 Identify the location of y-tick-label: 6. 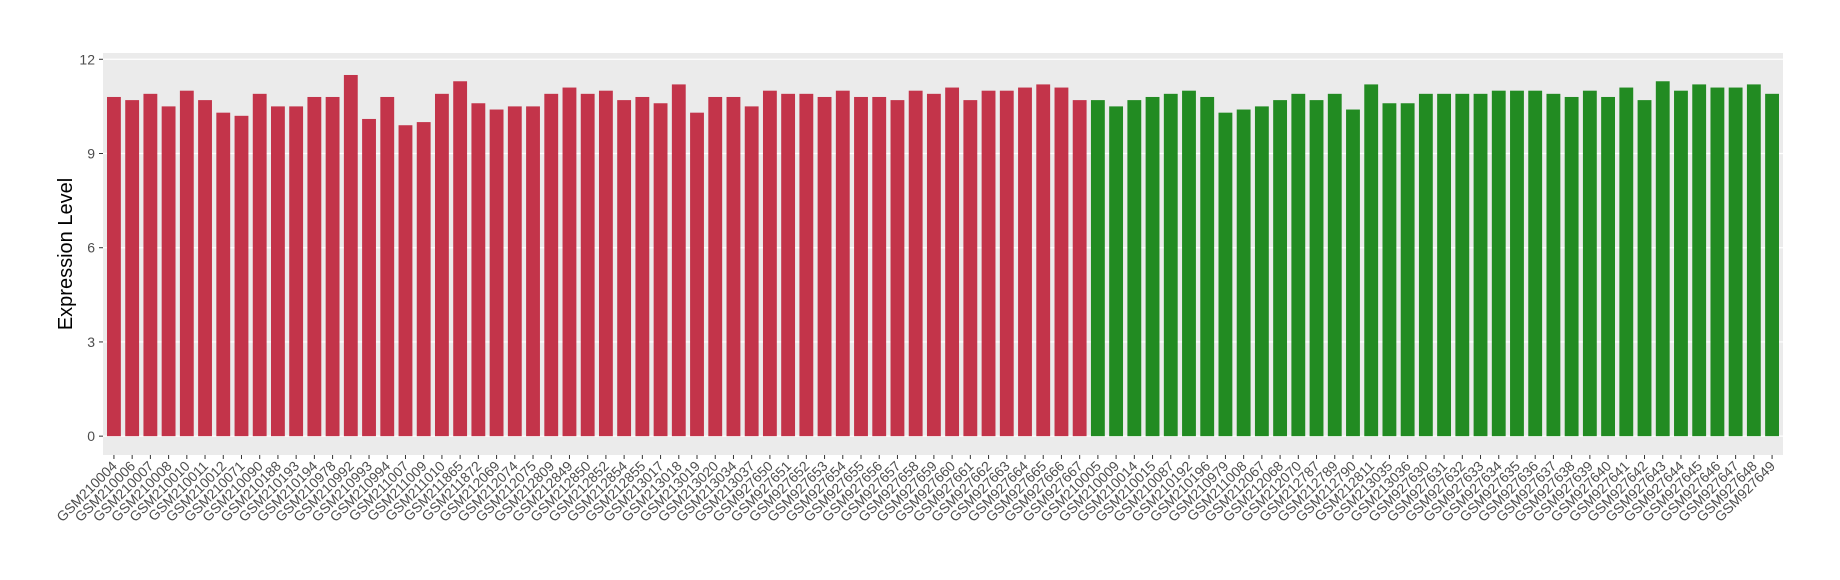
(91, 248).